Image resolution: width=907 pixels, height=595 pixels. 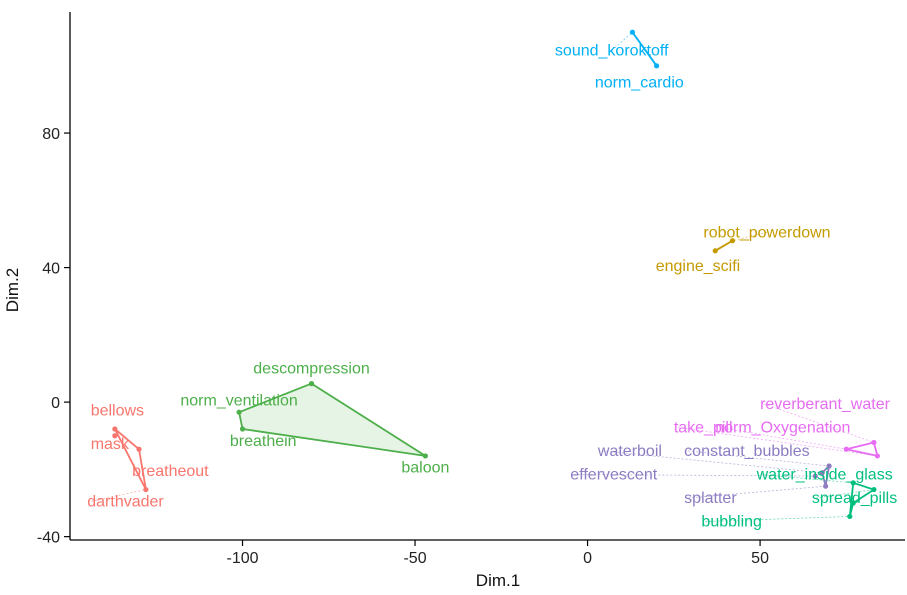 What do you see at coordinates (243, 558) in the screenshot?
I see `x-tick-label-0: -100` at bounding box center [243, 558].